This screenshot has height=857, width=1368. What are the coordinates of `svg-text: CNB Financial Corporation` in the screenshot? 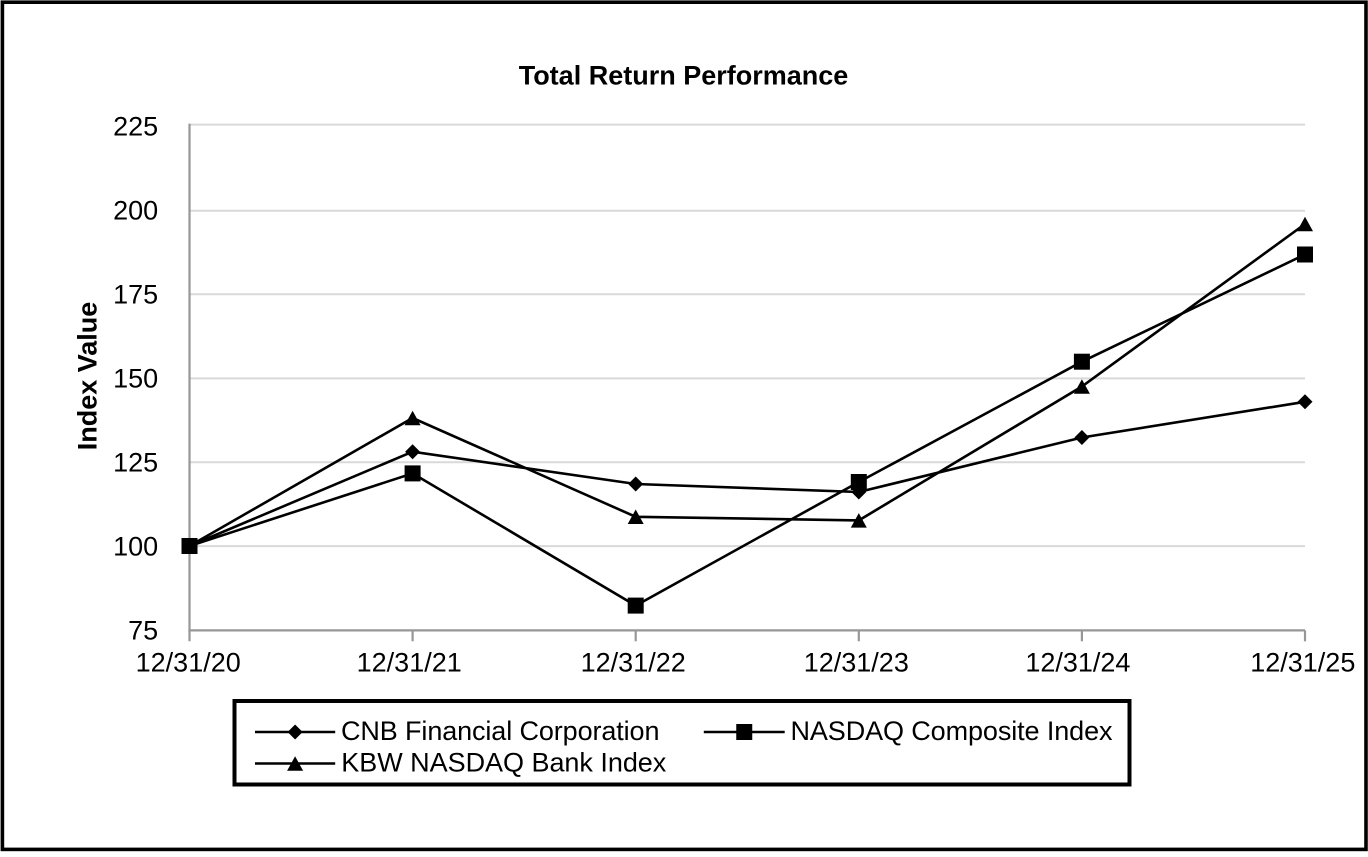 It's located at (500, 731).